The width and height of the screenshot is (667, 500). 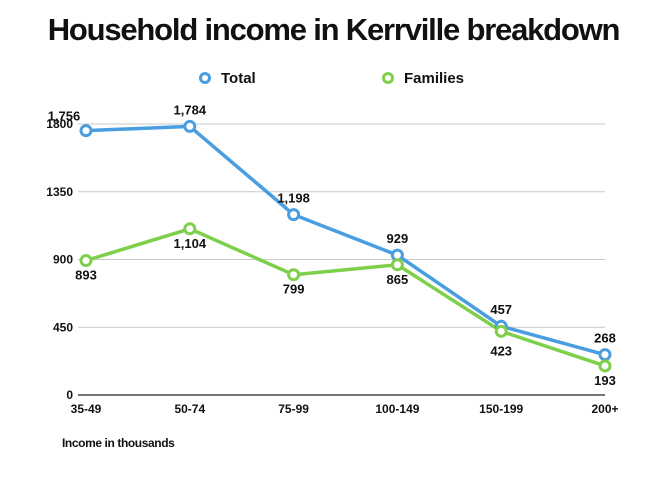 I want to click on legend-label: Total, so click(x=238, y=78).